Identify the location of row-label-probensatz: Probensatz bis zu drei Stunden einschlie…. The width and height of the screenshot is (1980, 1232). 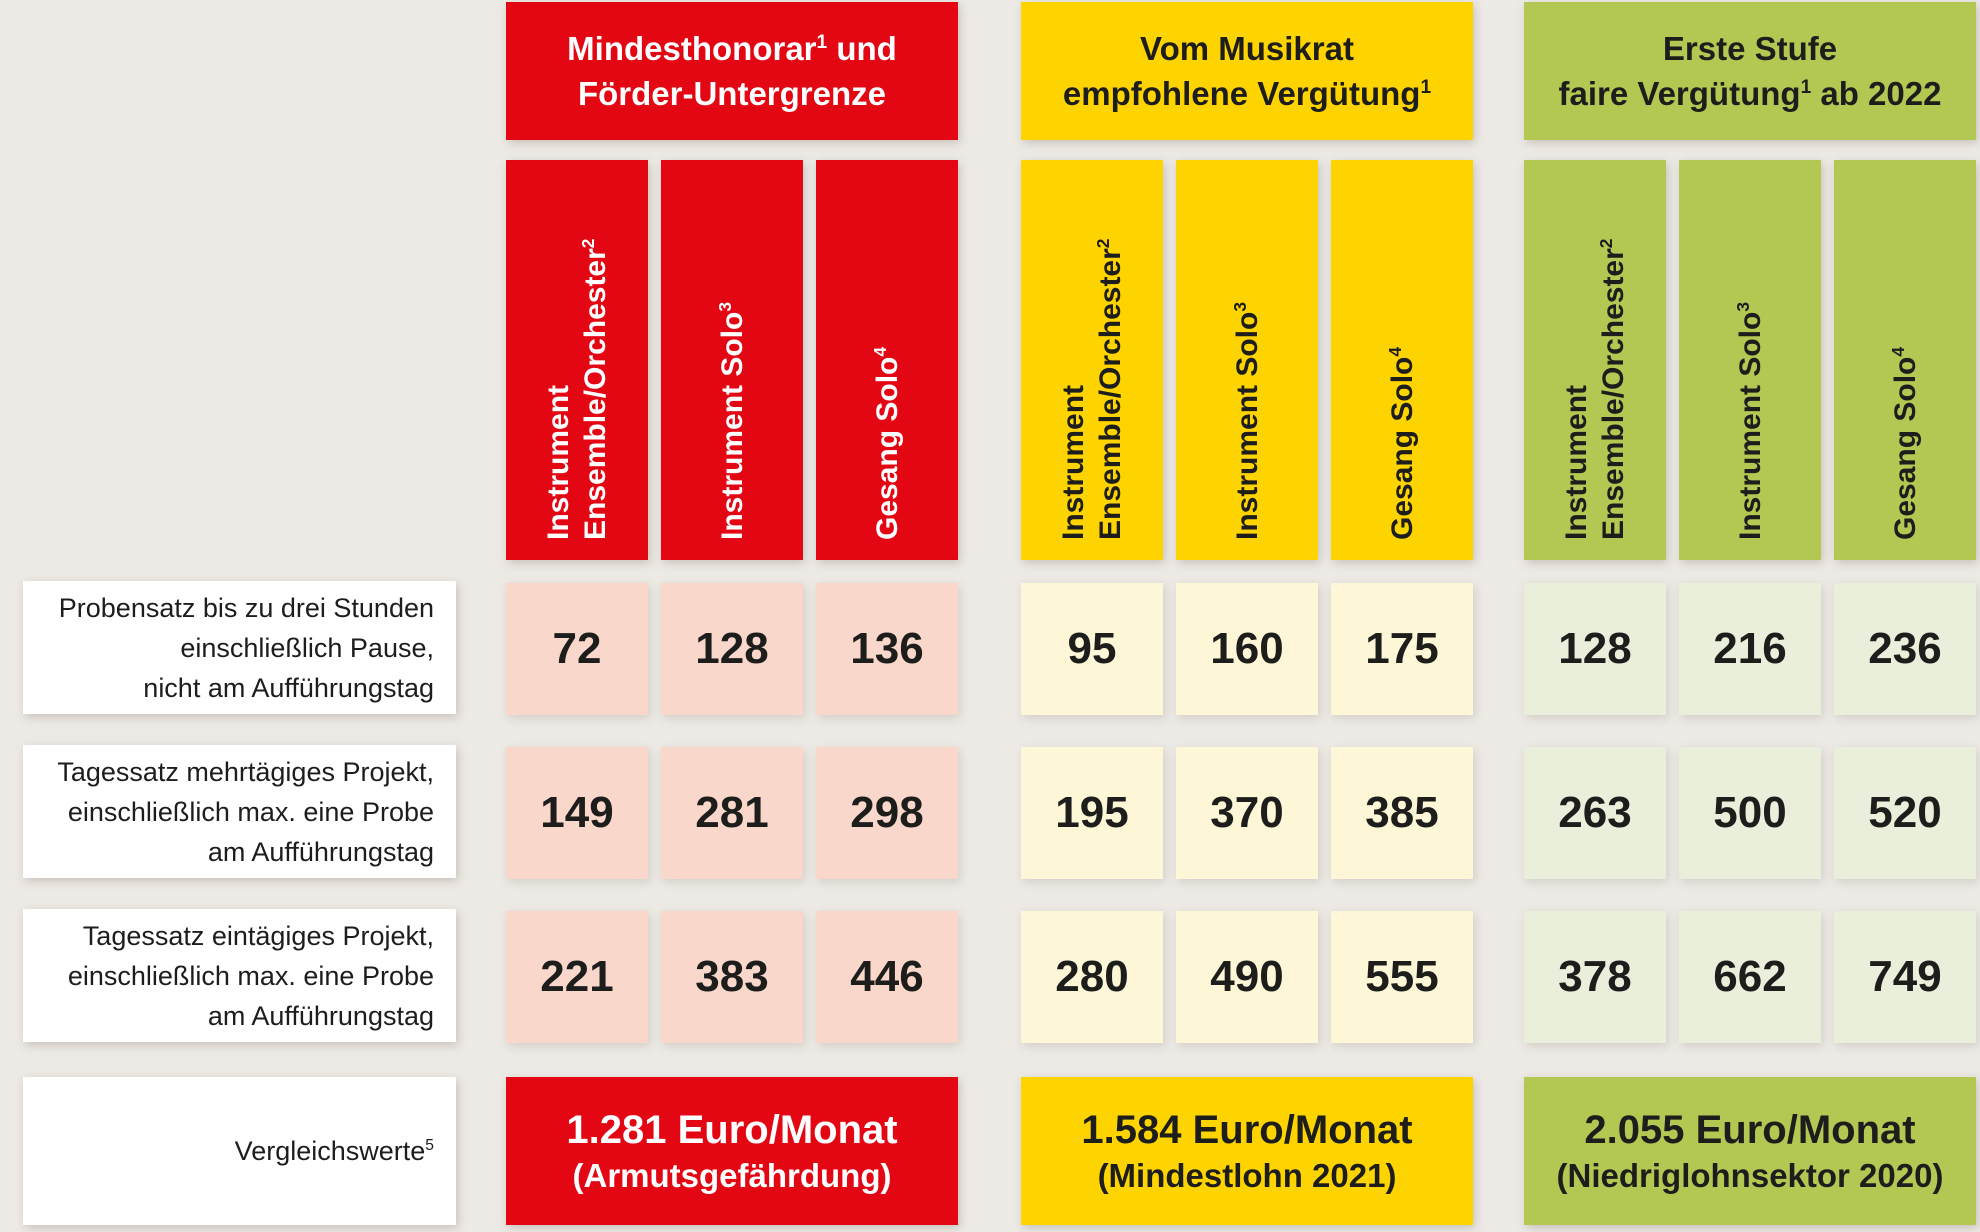
(239, 647).